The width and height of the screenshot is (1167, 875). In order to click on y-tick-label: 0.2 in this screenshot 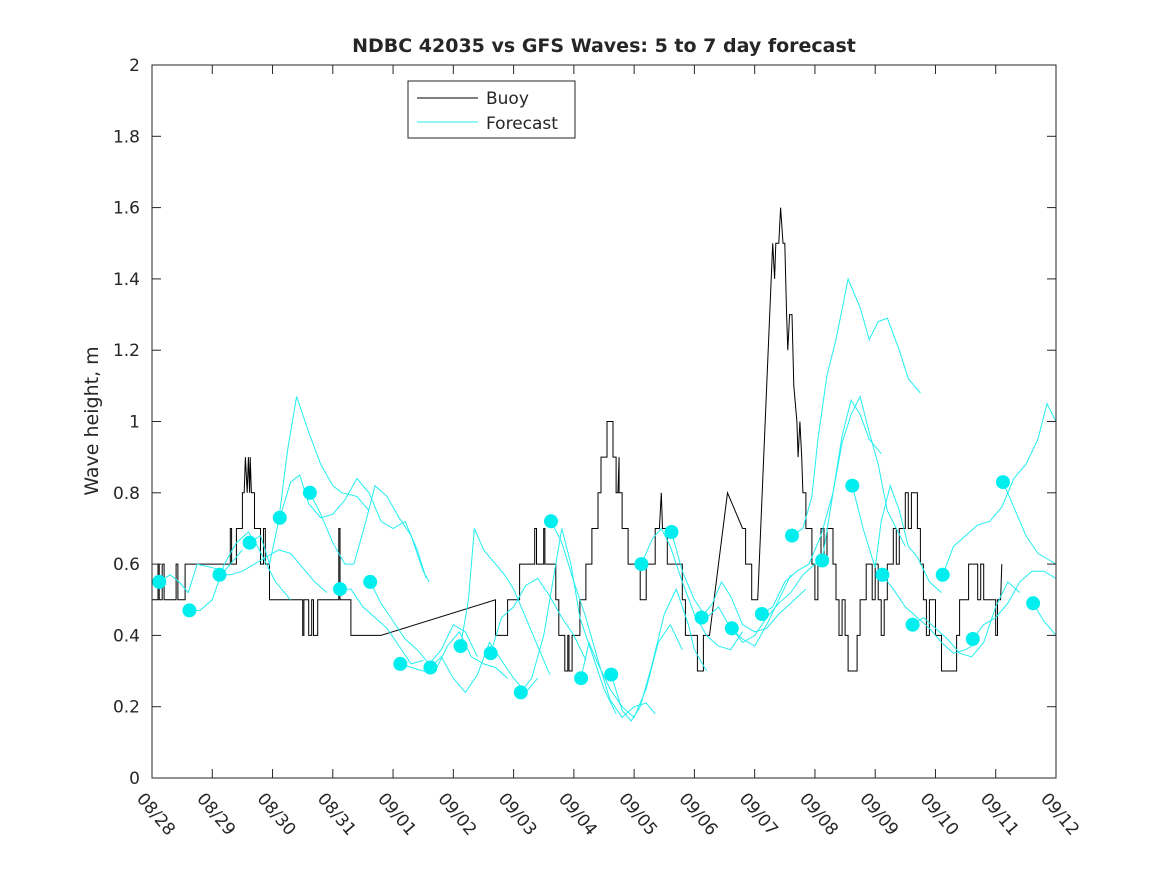, I will do `click(126, 708)`.